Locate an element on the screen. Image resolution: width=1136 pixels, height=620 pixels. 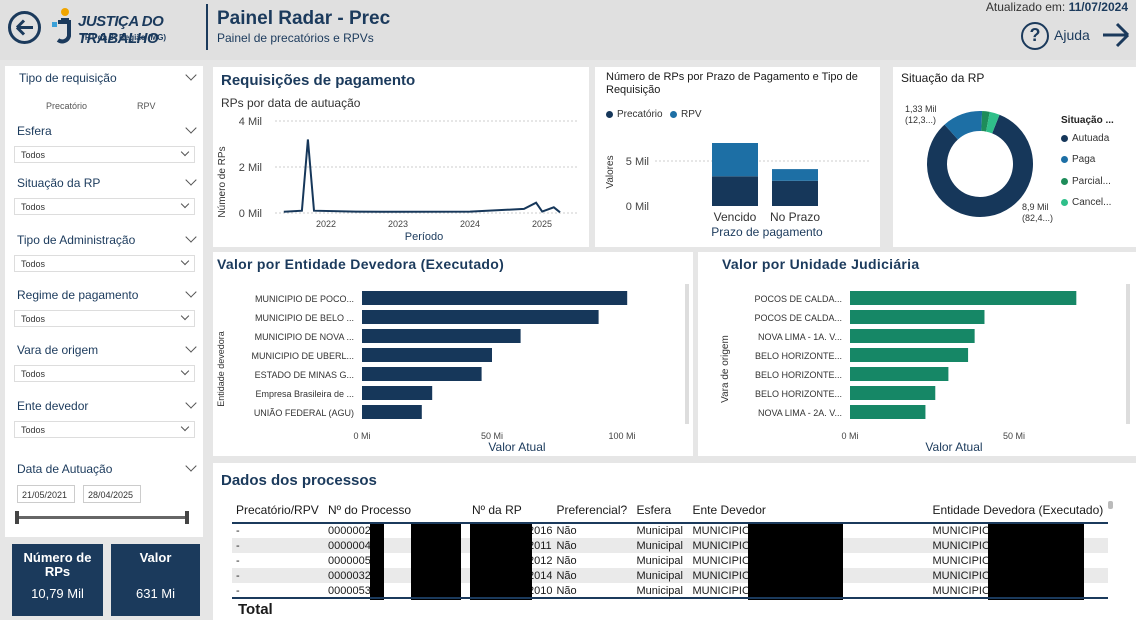
slider-handle-end is located at coordinates (187, 517).